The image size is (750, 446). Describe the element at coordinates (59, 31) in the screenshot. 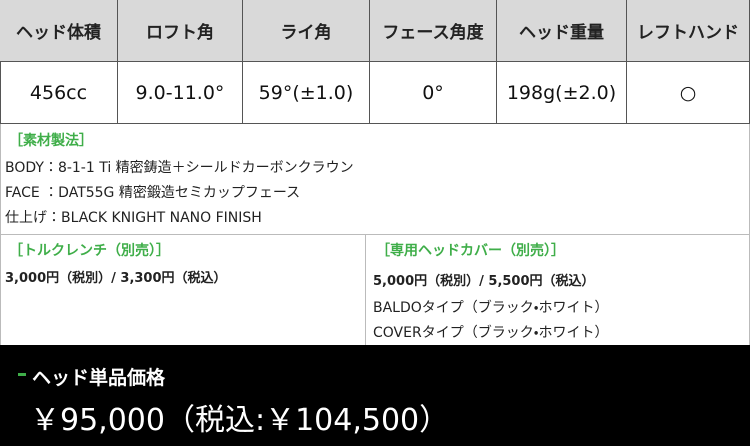

I see `header-cell: ヘッド体積` at that location.